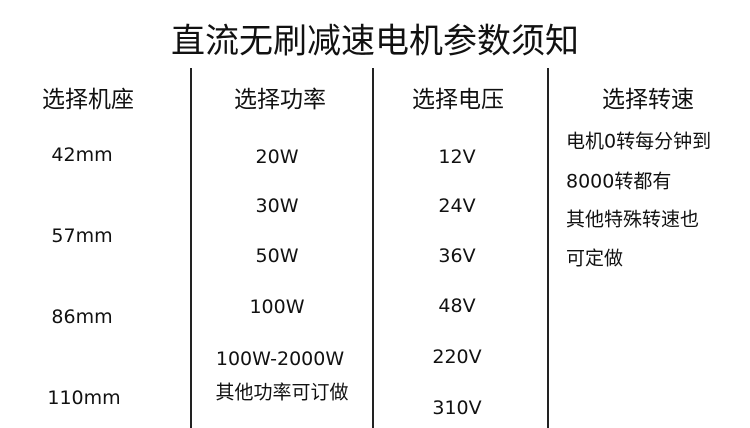 The width and height of the screenshot is (750, 428). I want to click on speed-note-line: 其他特殊转速也, so click(633, 219).